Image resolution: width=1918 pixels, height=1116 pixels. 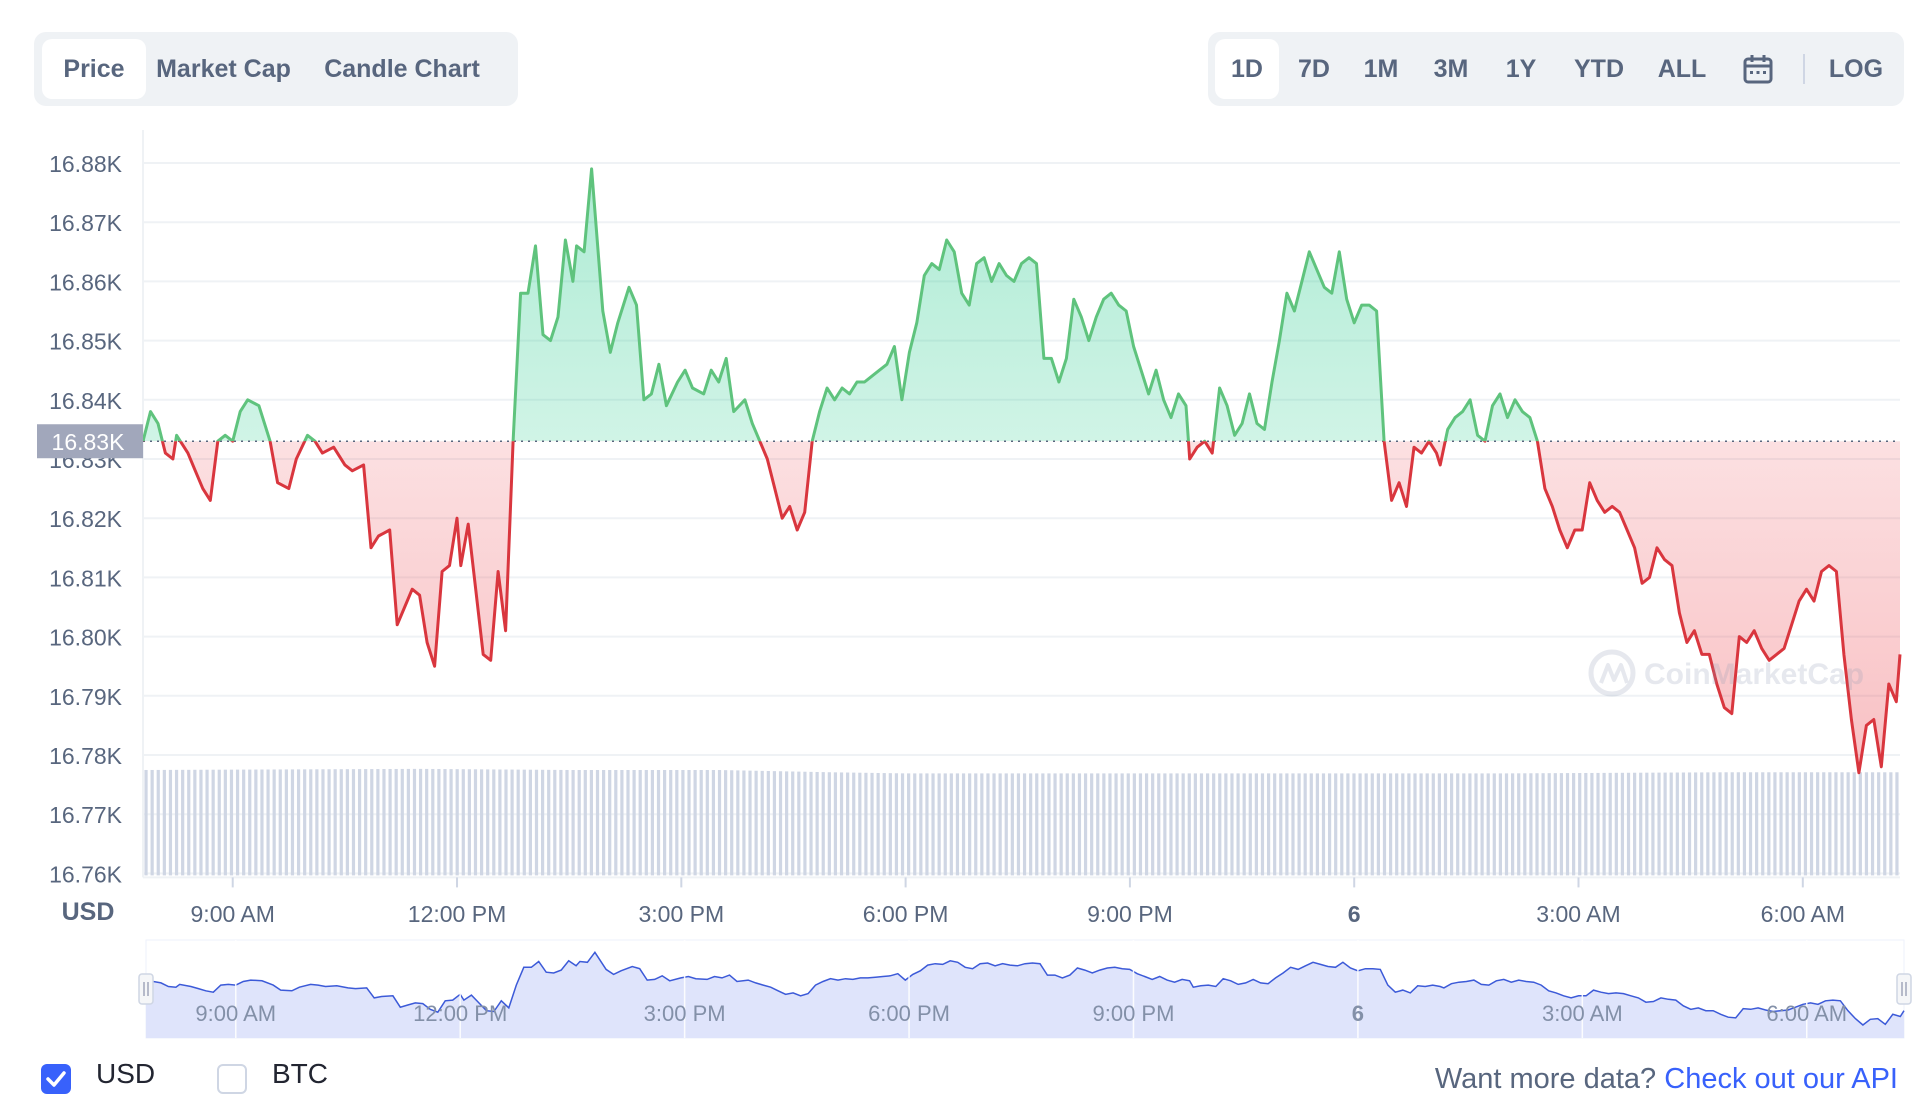 What do you see at coordinates (1904, 989) in the screenshot?
I see `navigator-right-handle` at bounding box center [1904, 989].